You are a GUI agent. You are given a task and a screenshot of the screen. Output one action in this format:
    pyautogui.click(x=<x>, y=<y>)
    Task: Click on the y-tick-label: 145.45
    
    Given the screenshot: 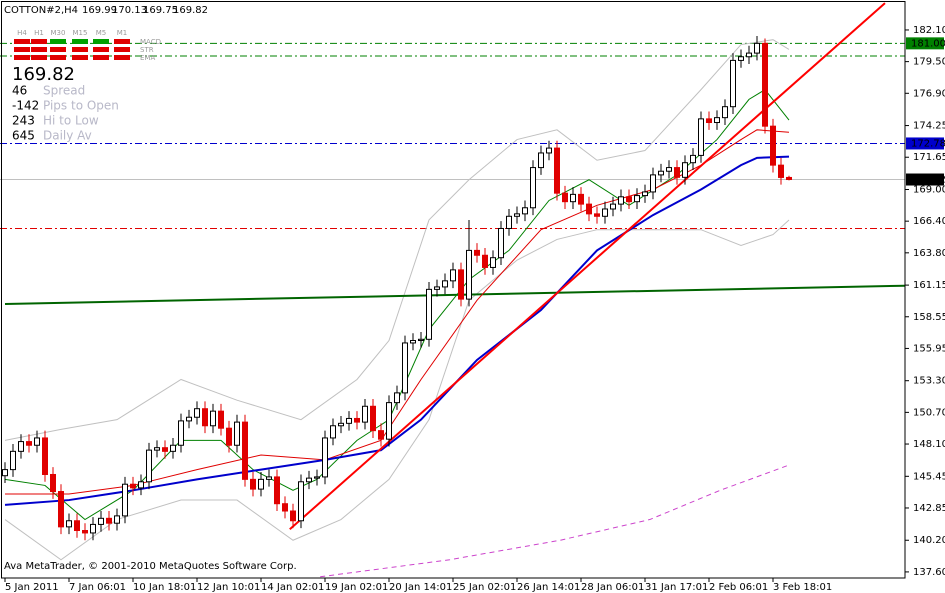 What is the action you would take?
    pyautogui.click(x=929, y=476)
    